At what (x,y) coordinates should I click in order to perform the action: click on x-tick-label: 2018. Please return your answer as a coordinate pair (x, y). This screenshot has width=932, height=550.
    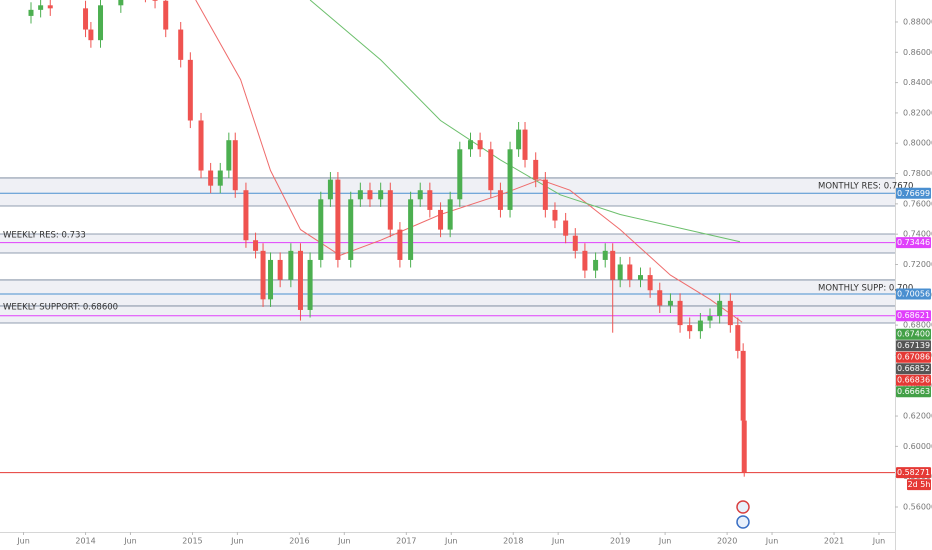
    Looking at the image, I should click on (513, 541).